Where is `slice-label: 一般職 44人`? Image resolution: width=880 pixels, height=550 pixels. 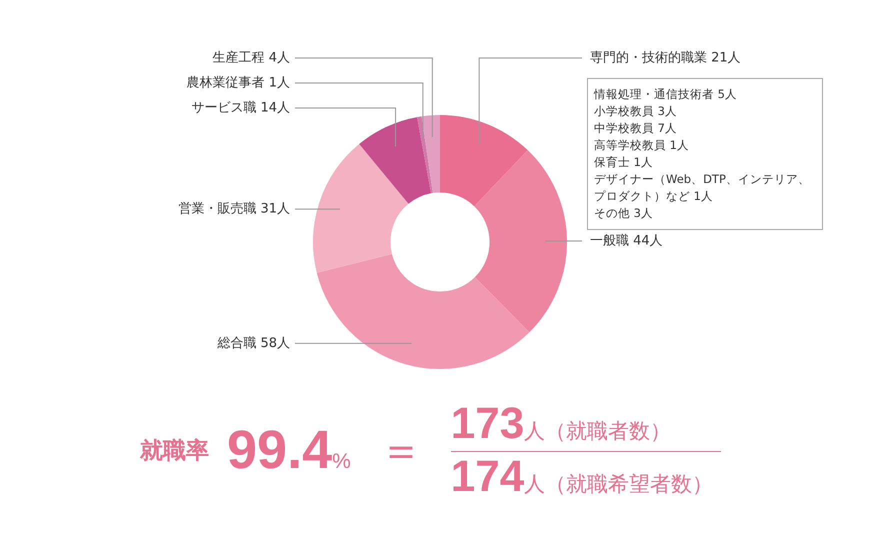 slice-label: 一般職 44人 is located at coordinates (626, 240).